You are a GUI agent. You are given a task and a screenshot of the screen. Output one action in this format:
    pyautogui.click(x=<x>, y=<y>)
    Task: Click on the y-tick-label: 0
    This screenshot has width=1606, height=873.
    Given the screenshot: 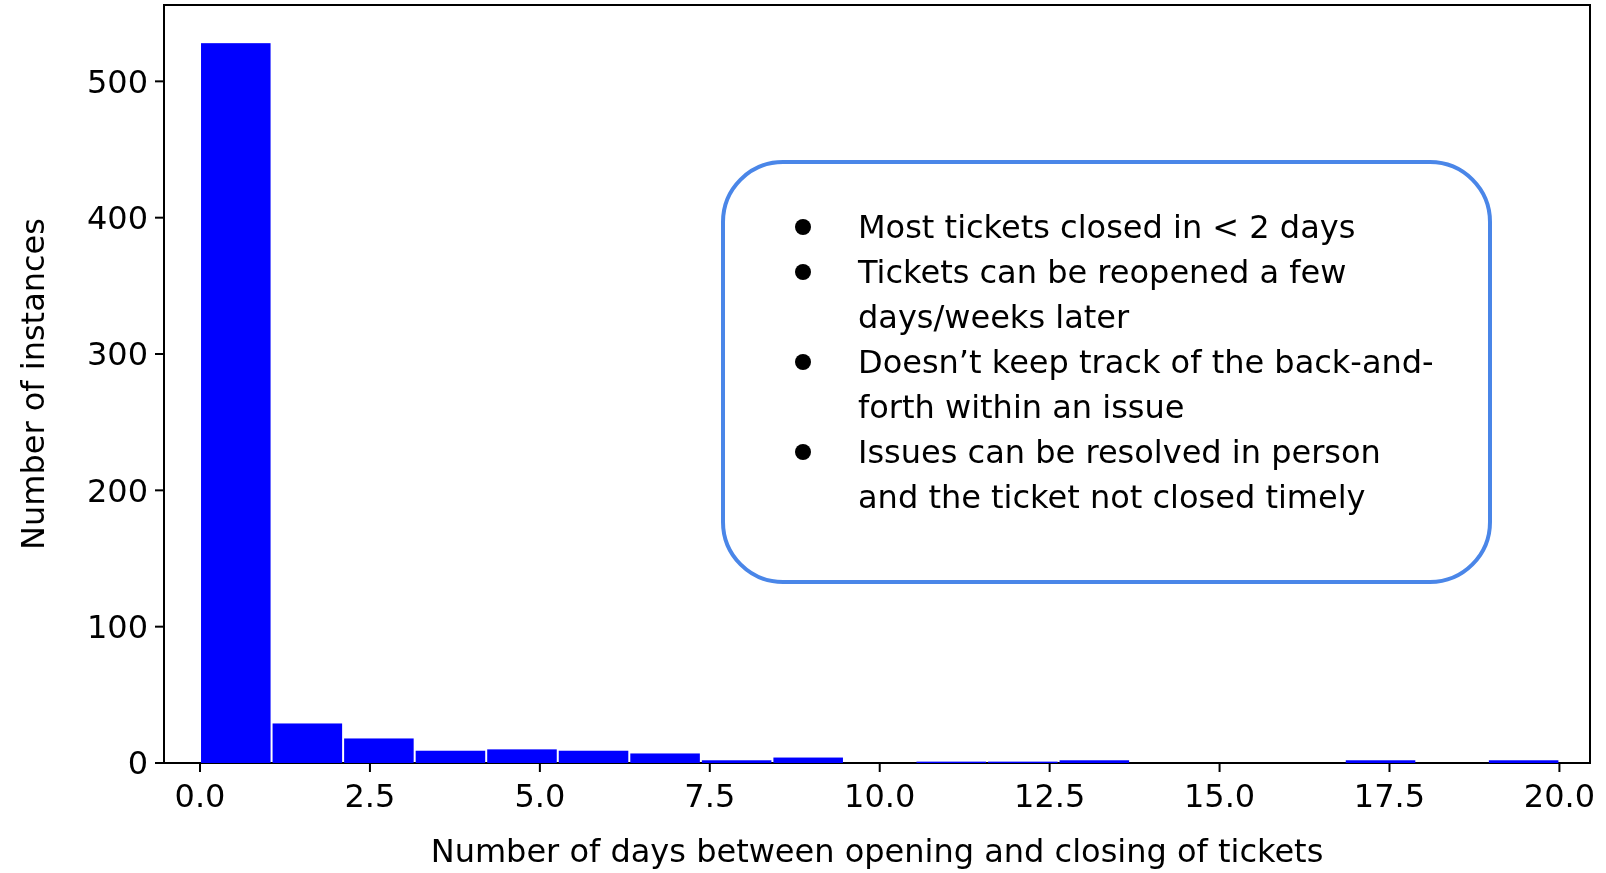 What is the action you would take?
    pyautogui.click(x=137, y=763)
    